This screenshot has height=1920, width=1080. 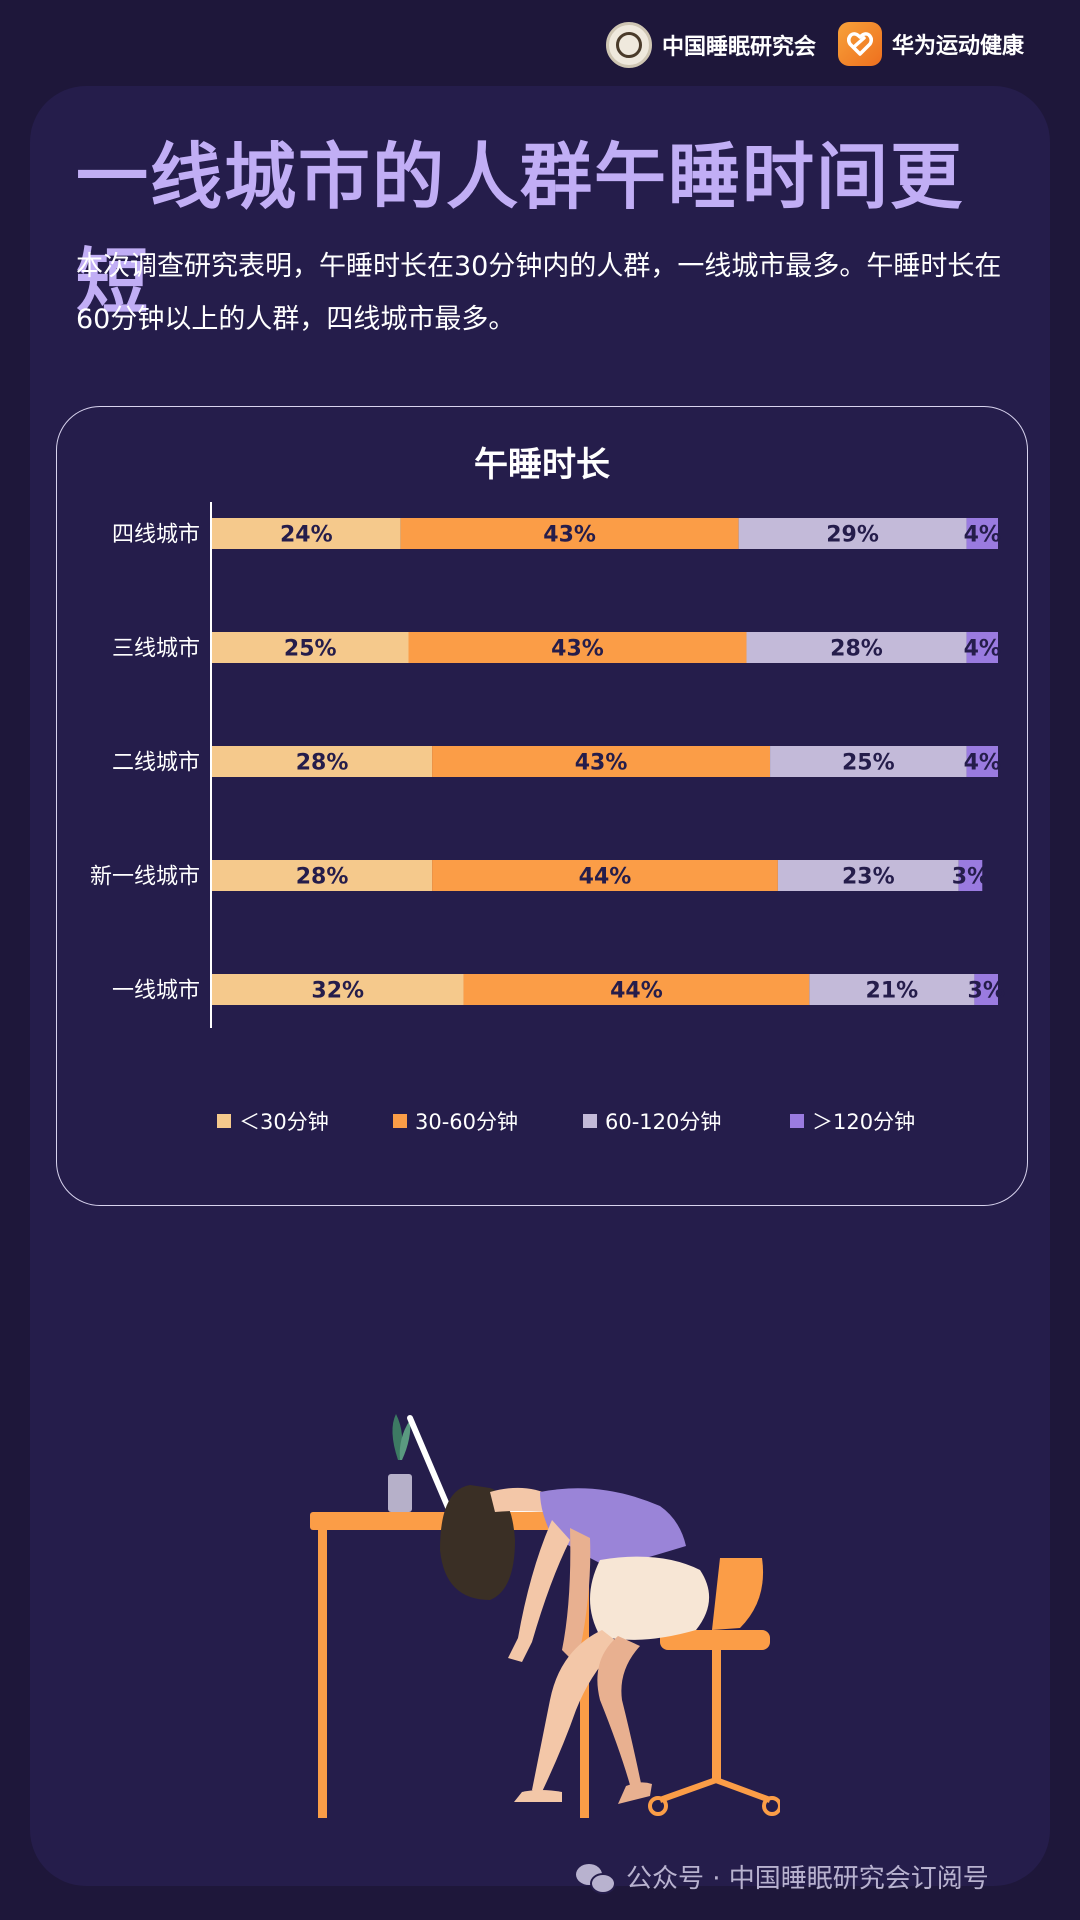 What do you see at coordinates (284, 1122) in the screenshot?
I see `legend-label: ＜30分钟` at bounding box center [284, 1122].